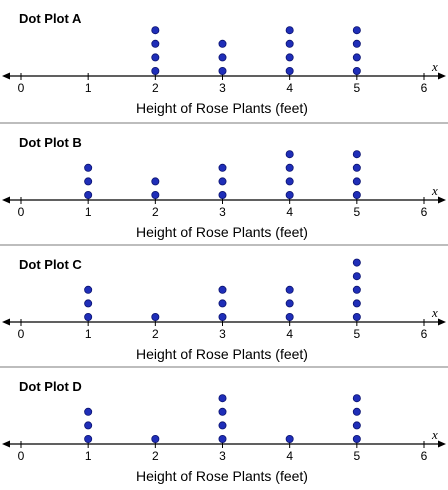 The height and width of the screenshot is (490, 448). I want to click on plot-title: Dot Plot C, so click(50, 264).